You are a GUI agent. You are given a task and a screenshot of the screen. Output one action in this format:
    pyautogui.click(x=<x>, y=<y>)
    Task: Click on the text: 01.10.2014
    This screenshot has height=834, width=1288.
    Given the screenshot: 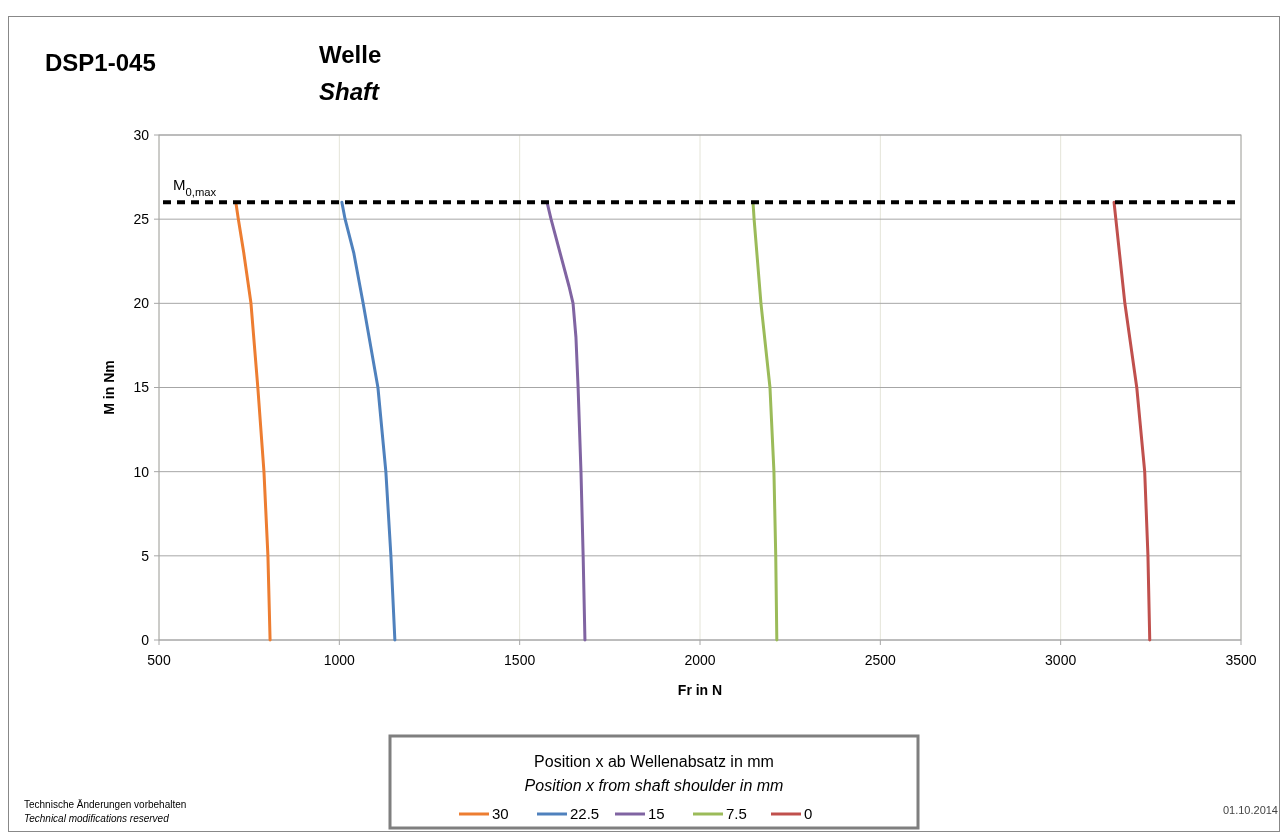 What is the action you would take?
    pyautogui.click(x=1250, y=810)
    